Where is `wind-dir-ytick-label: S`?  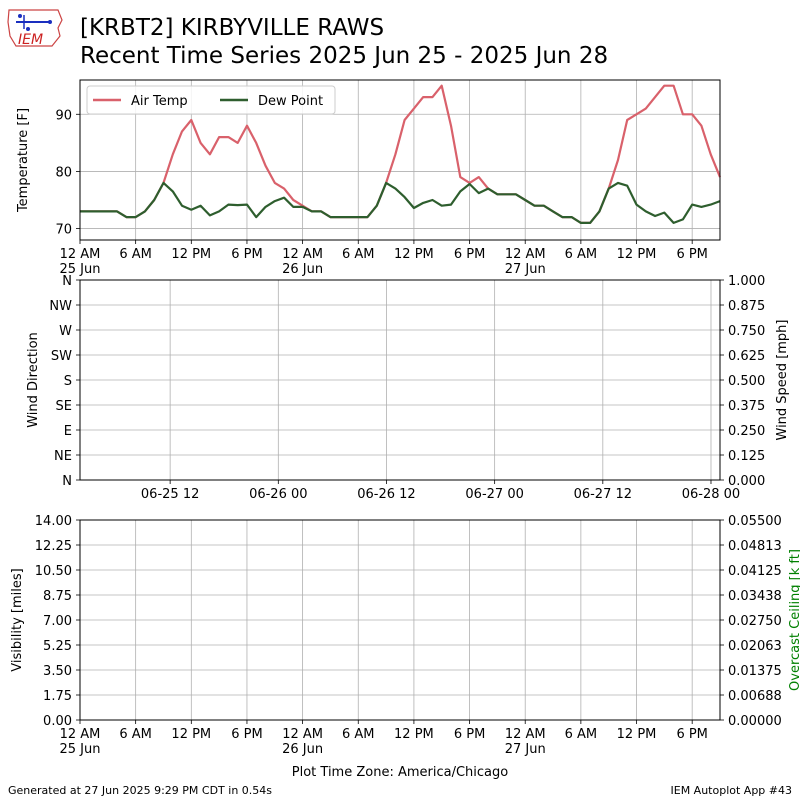 wind-dir-ytick-label: S is located at coordinates (68, 381).